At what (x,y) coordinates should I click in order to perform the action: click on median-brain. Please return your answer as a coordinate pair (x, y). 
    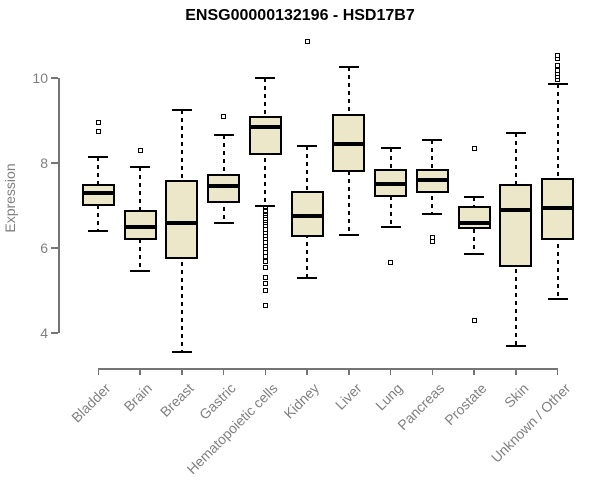
    Looking at the image, I should click on (140, 226).